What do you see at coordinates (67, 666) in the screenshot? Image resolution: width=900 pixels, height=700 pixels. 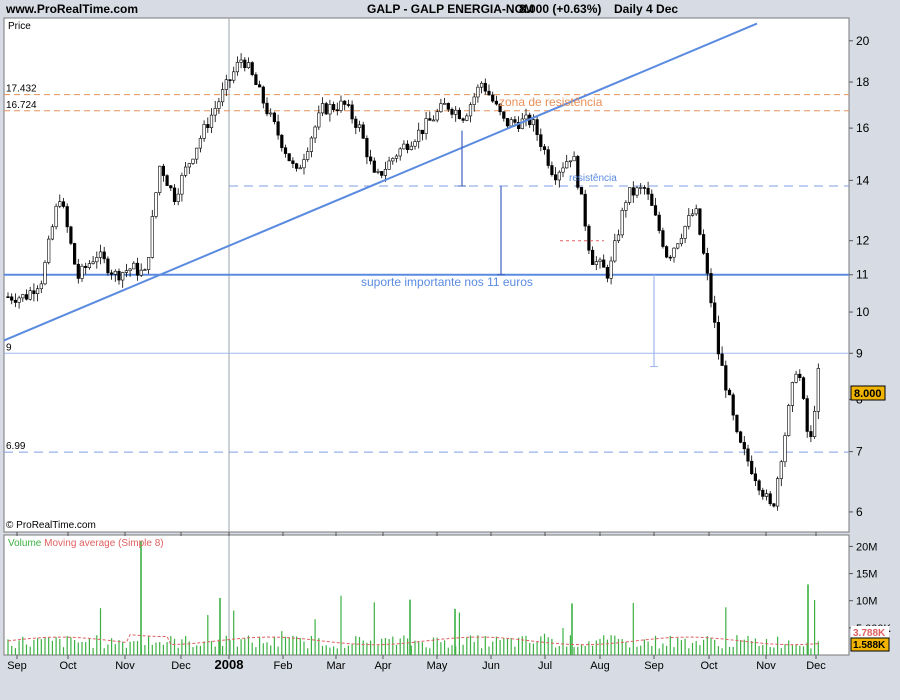 I see `x-tick-label: Oct` at bounding box center [67, 666].